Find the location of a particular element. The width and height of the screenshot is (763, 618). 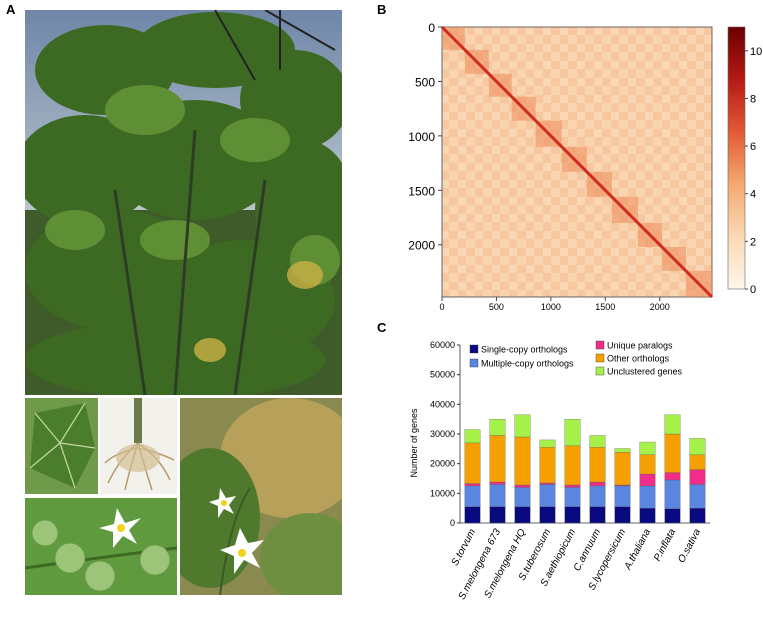

colorbar-ticks: 0 2 4 6 8 10 is located at coordinates (753, 171).